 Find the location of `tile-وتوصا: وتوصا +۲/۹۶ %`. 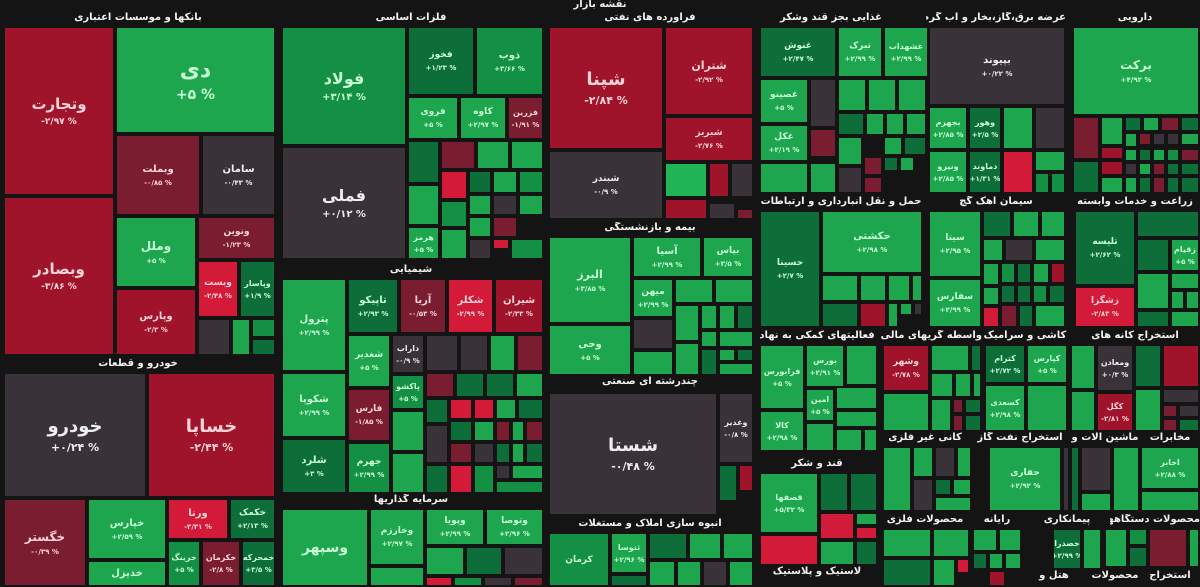

tile-وتوصا: وتوصا +۲/۹۶ % is located at coordinates (514, 527).